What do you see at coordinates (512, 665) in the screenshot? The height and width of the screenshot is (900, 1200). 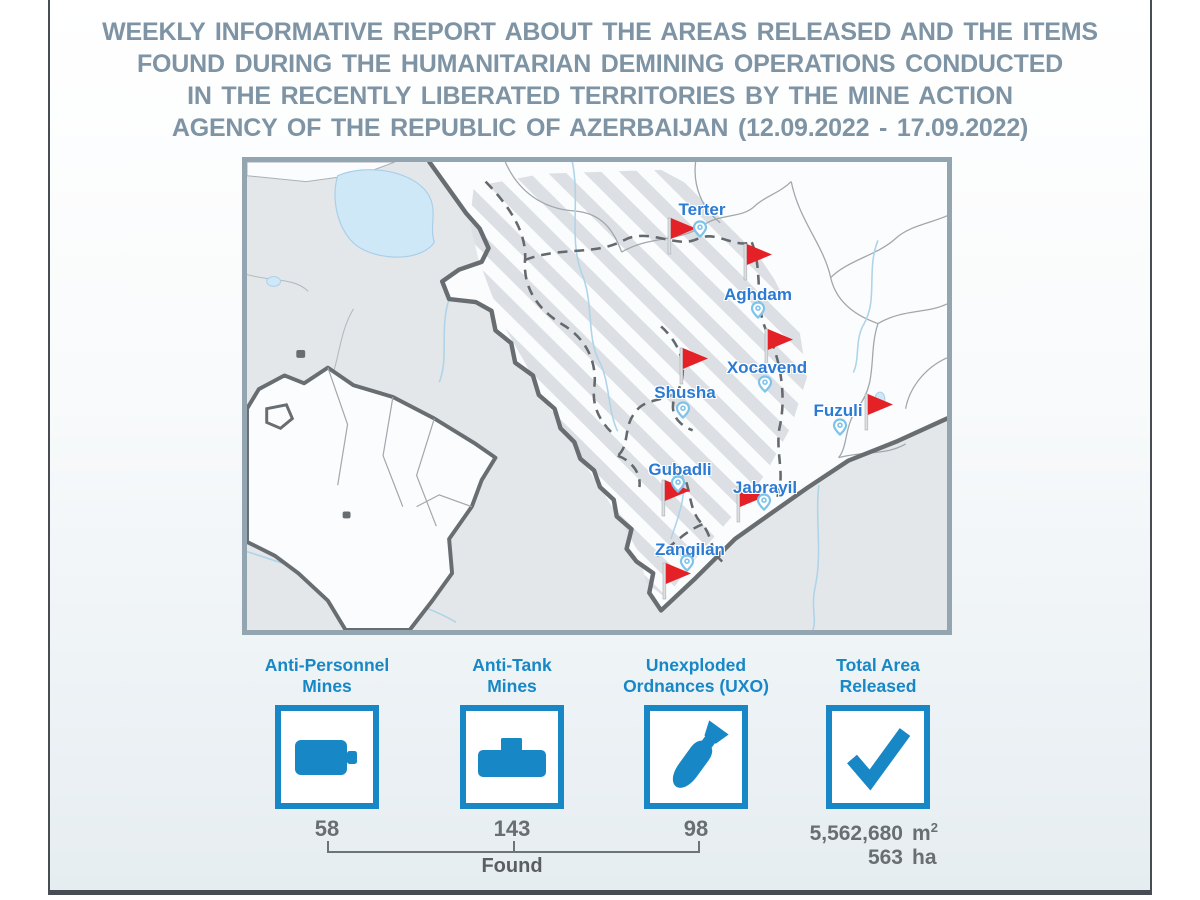 I see `stat-label-line: Anti-Tank` at bounding box center [512, 665].